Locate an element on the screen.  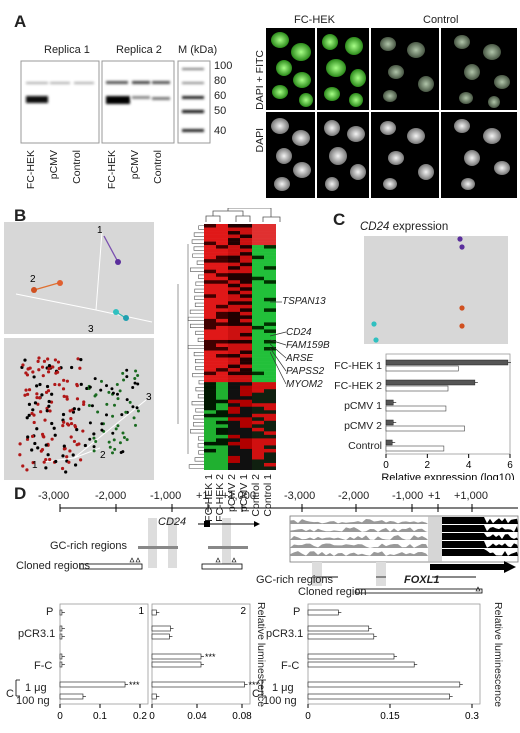
d-tick-label: 0.1 is located at coordinates (100, 716).